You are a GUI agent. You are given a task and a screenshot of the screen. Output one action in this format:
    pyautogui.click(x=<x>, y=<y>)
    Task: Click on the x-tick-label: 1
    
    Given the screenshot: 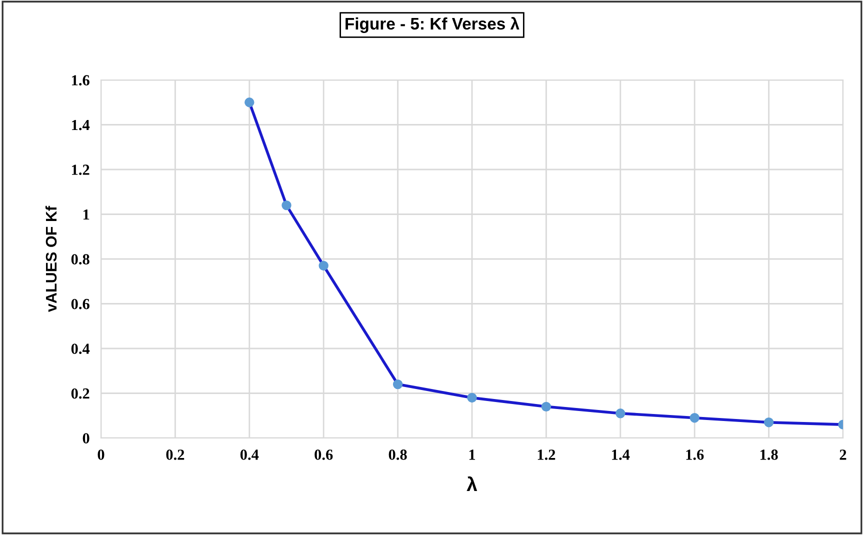 What is the action you would take?
    pyautogui.click(x=472, y=455)
    